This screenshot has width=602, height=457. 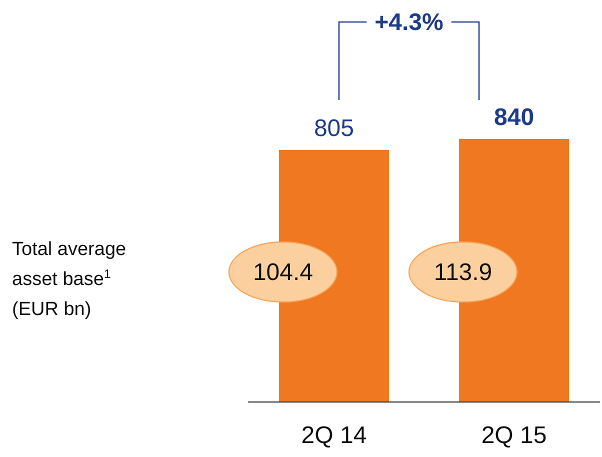 What do you see at coordinates (334, 436) in the screenshot?
I see `x-tick-label: 2Q 14` at bounding box center [334, 436].